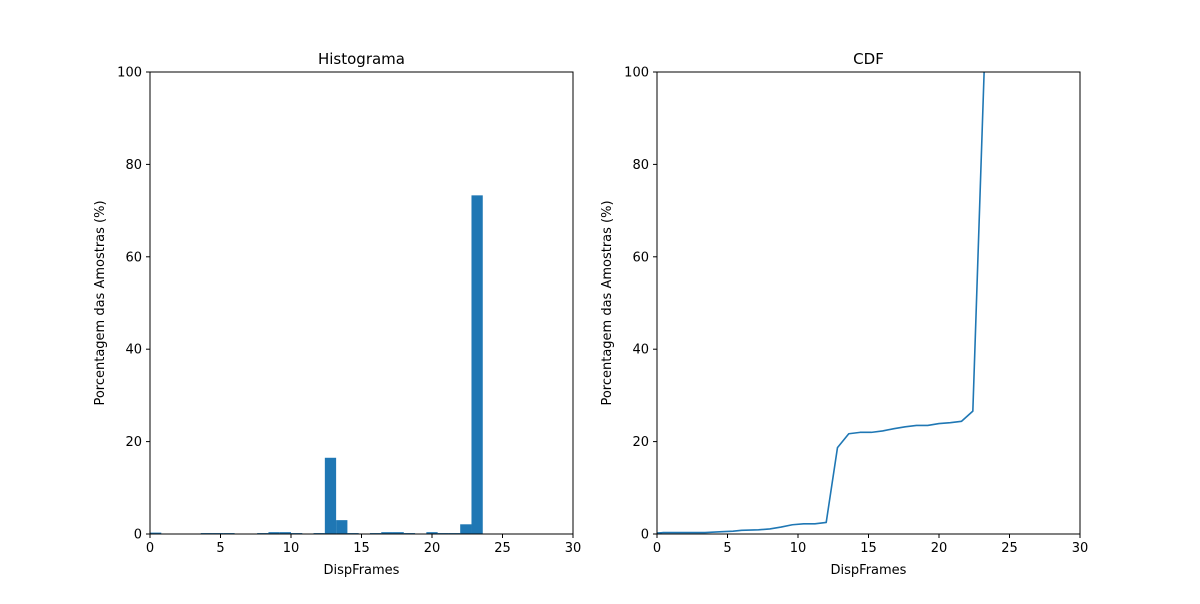  What do you see at coordinates (640, 442) in the screenshot?
I see `cdf-y-tick-label: 20` at bounding box center [640, 442].